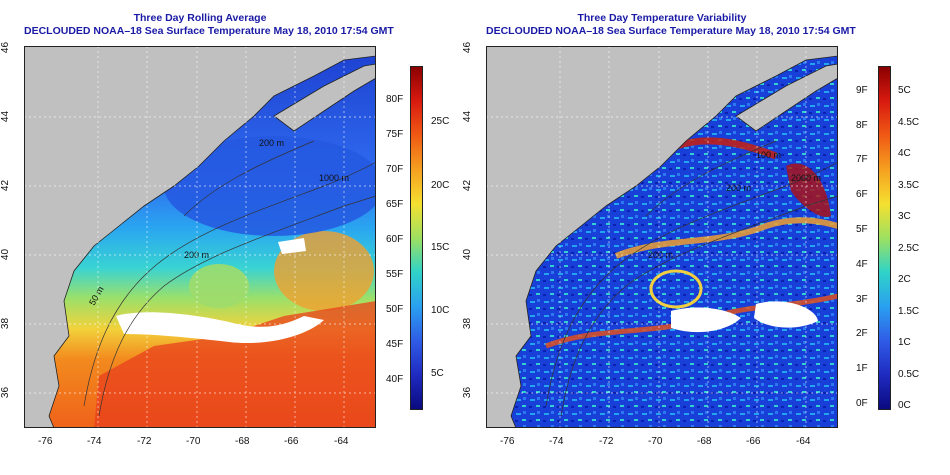 The image size is (950, 475). What do you see at coordinates (909, 311) in the screenshot?
I see `cbar-c-1-5: 1.5C` at bounding box center [909, 311].